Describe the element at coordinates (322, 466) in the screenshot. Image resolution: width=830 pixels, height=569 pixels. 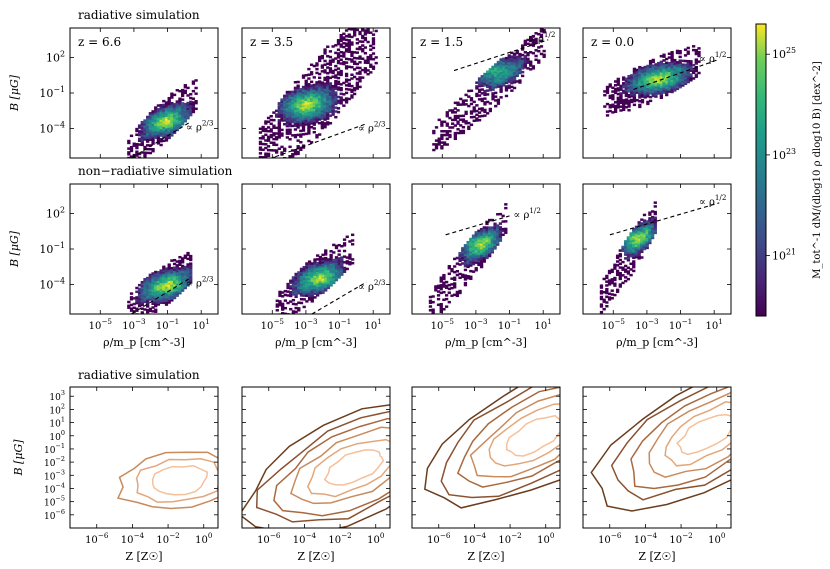
I see `contour-level` at that location.